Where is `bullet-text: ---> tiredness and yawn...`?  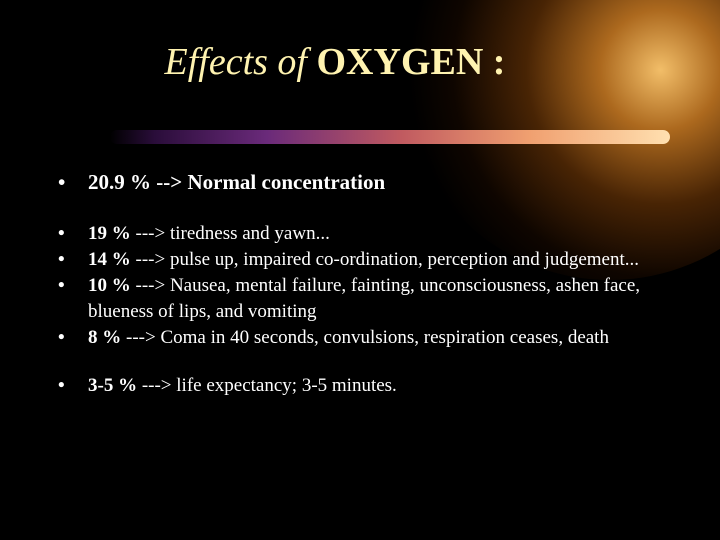
bullet-text: ---> tiredness and yawn... is located at coordinates (232, 233).